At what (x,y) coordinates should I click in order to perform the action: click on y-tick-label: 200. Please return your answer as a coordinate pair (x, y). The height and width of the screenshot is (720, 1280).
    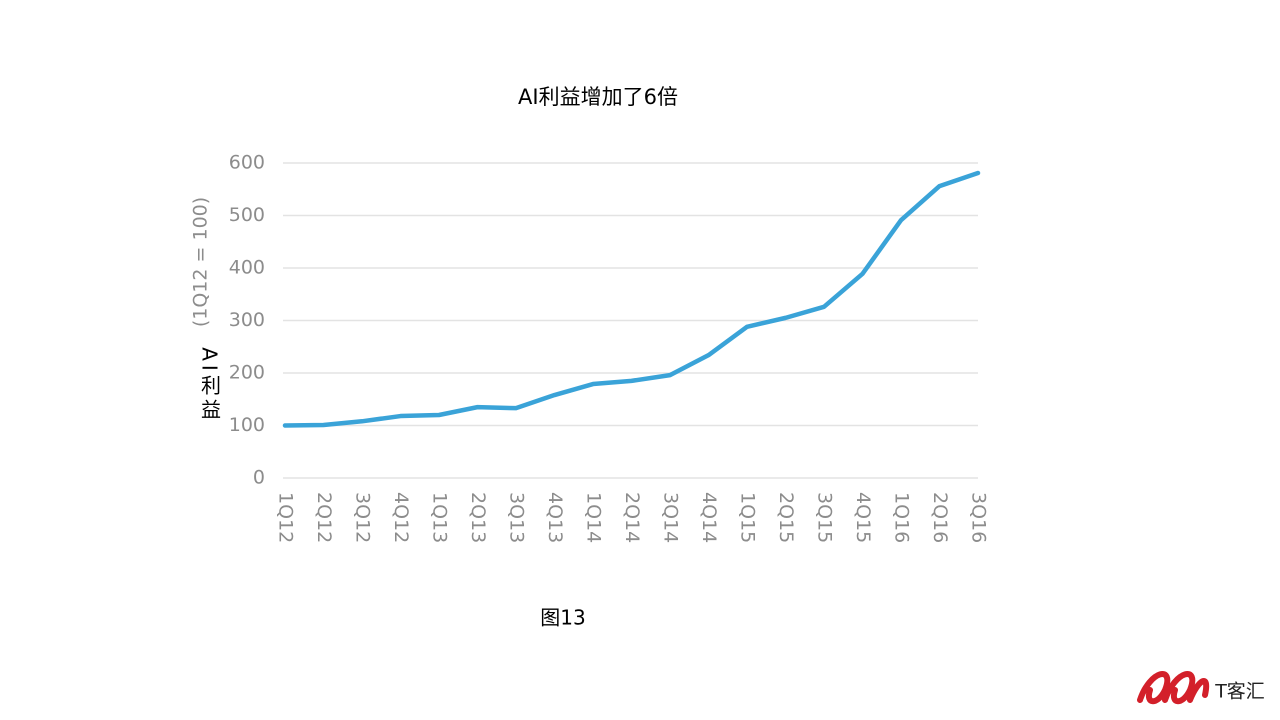
    Looking at the image, I should click on (247, 373).